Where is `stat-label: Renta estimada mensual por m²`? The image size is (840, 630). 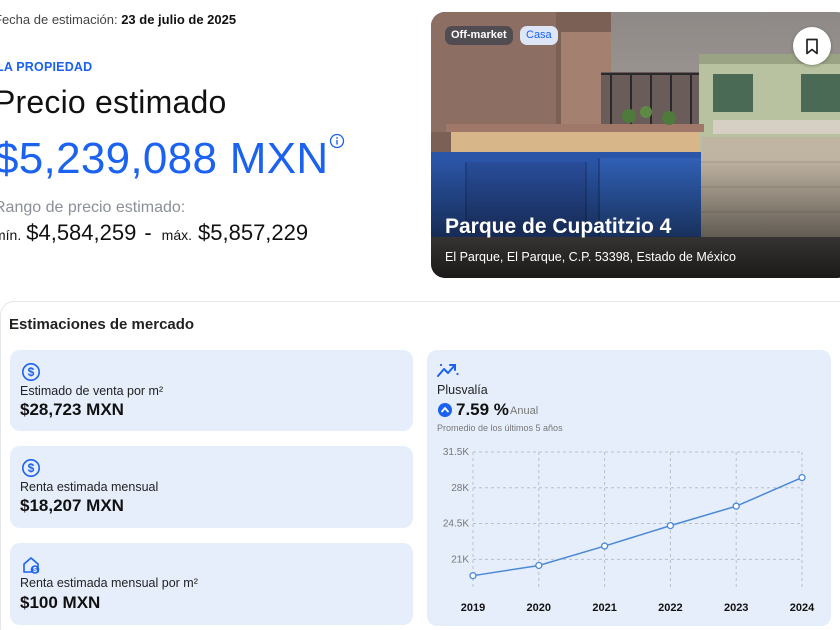
stat-label: Renta estimada mensual por m² is located at coordinates (109, 583).